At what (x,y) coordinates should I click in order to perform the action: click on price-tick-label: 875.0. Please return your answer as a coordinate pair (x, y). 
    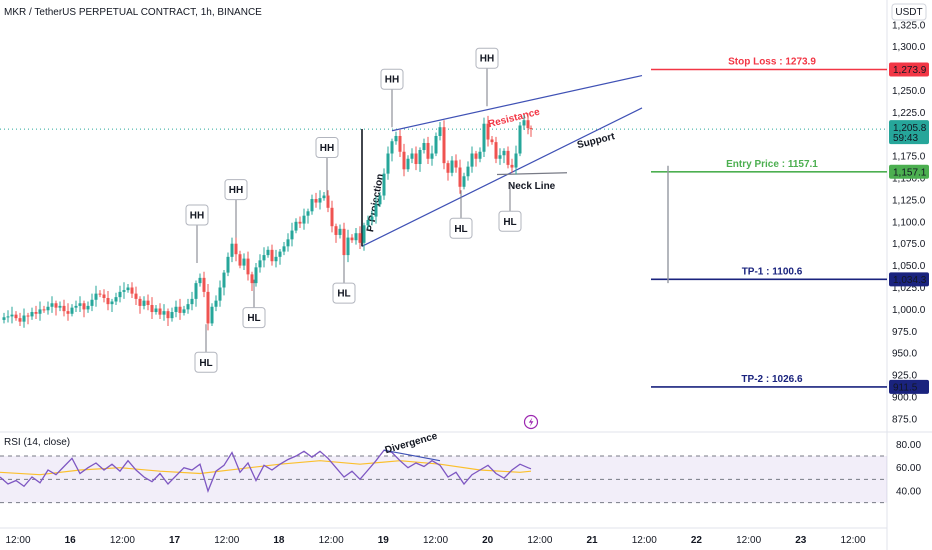
    Looking at the image, I should click on (904, 419).